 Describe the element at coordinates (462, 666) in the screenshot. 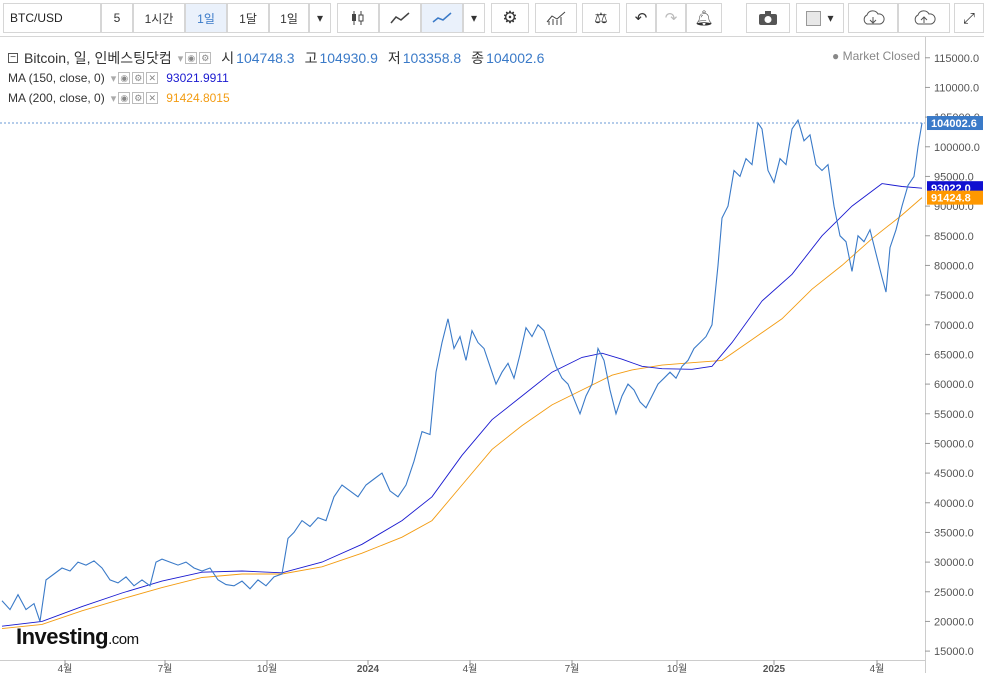

I see `time-axis: 4월 7월 10월 2024 4월 7월 10월 2025 4월` at that location.